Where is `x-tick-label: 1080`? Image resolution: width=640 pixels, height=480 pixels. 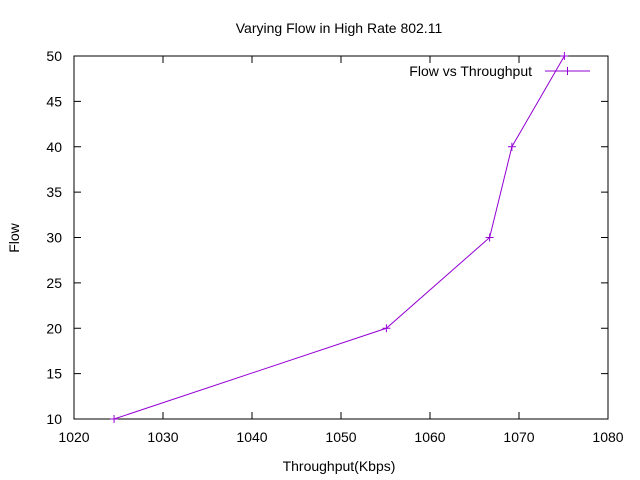 x-tick-label: 1080 is located at coordinates (607, 437).